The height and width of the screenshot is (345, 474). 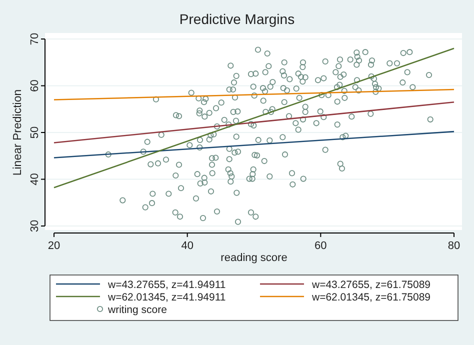 What do you see at coordinates (18, 132) in the screenshot?
I see `y-axis-title: Linear Prediction` at bounding box center [18, 132].